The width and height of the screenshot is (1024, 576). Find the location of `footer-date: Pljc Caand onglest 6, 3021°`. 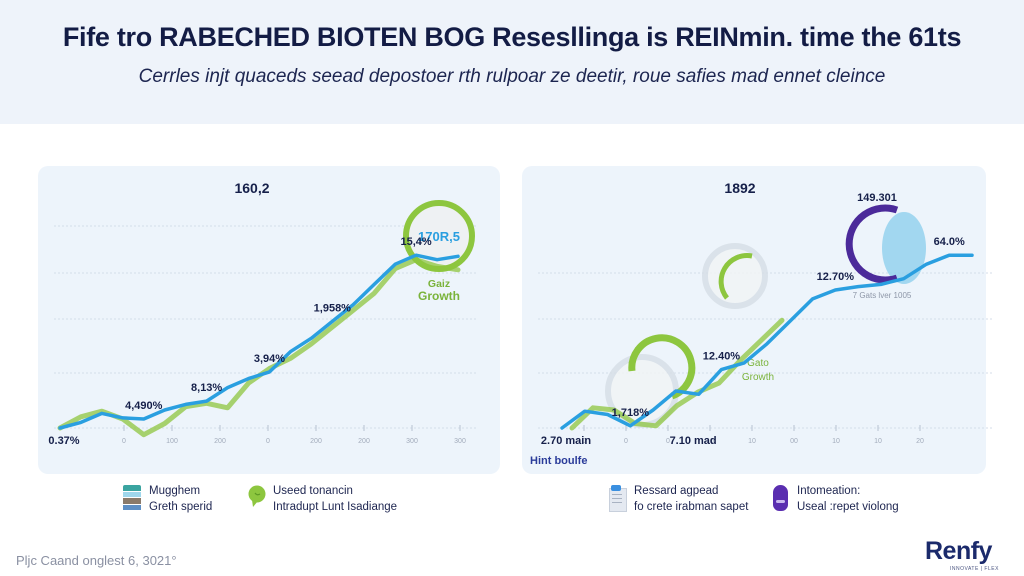

footer-date: Pljc Caand onglest 6, 3021° is located at coordinates (96, 560).